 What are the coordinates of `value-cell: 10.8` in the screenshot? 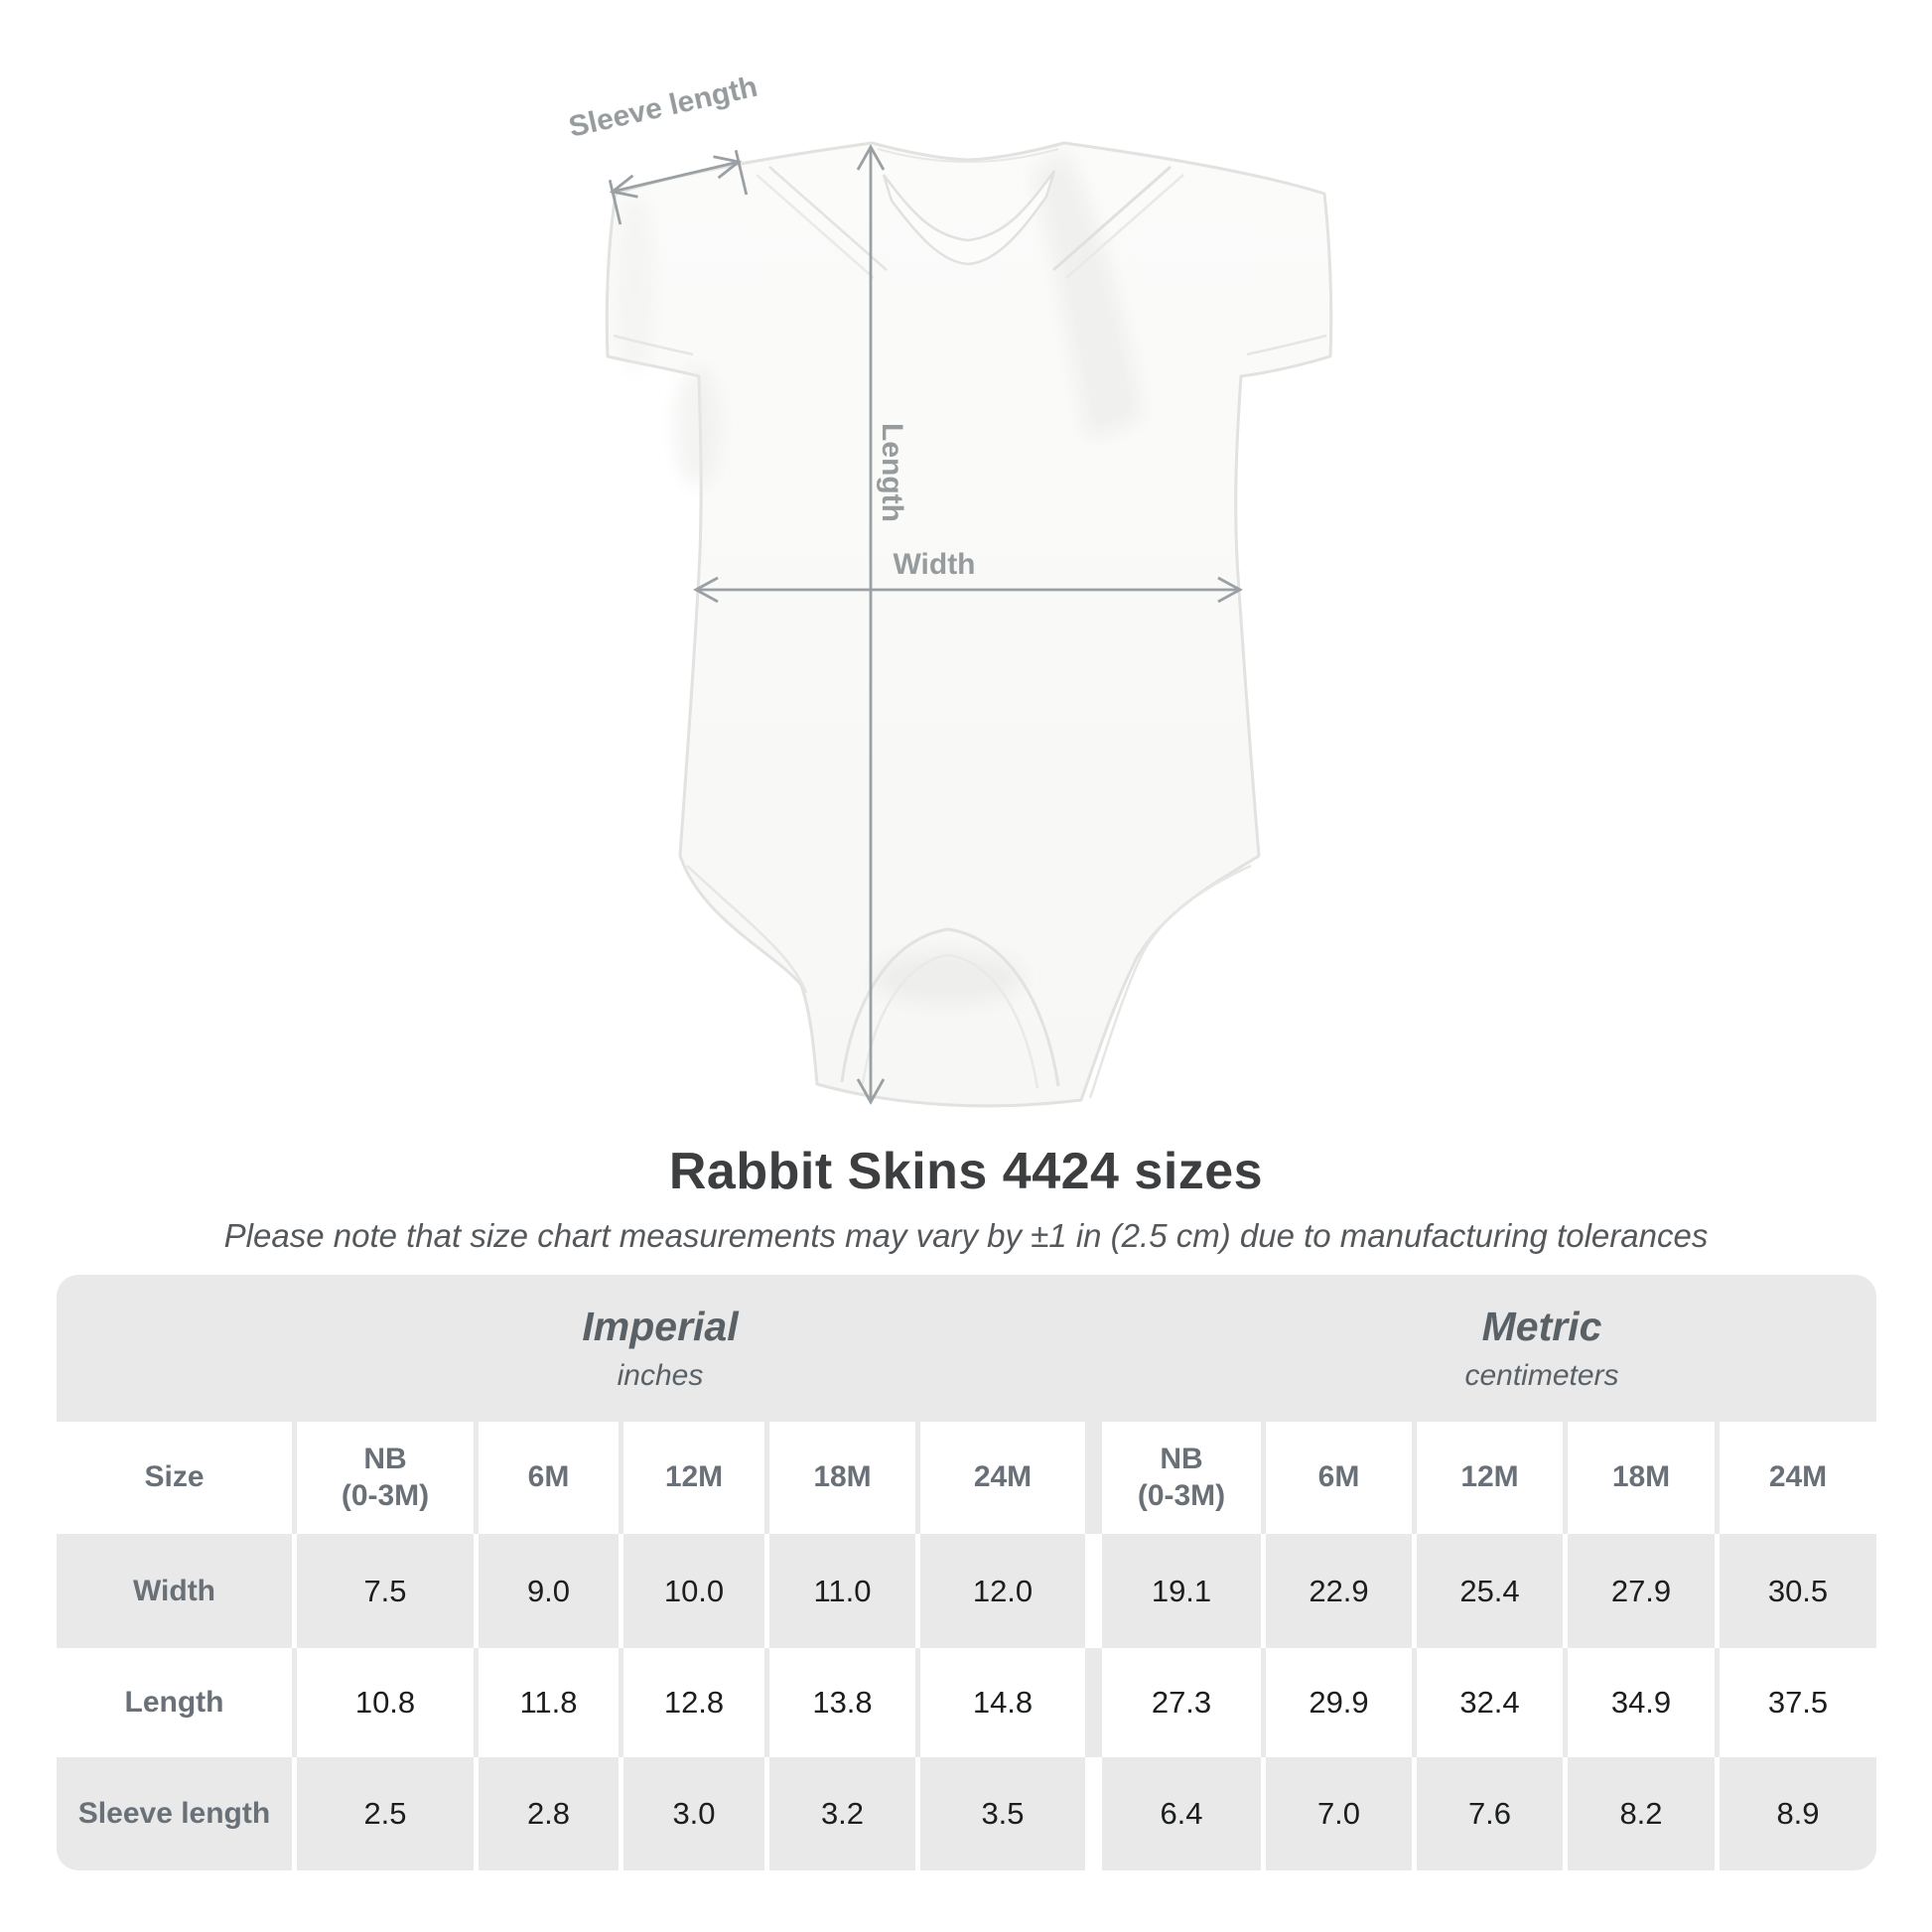 It's located at (383, 1703).